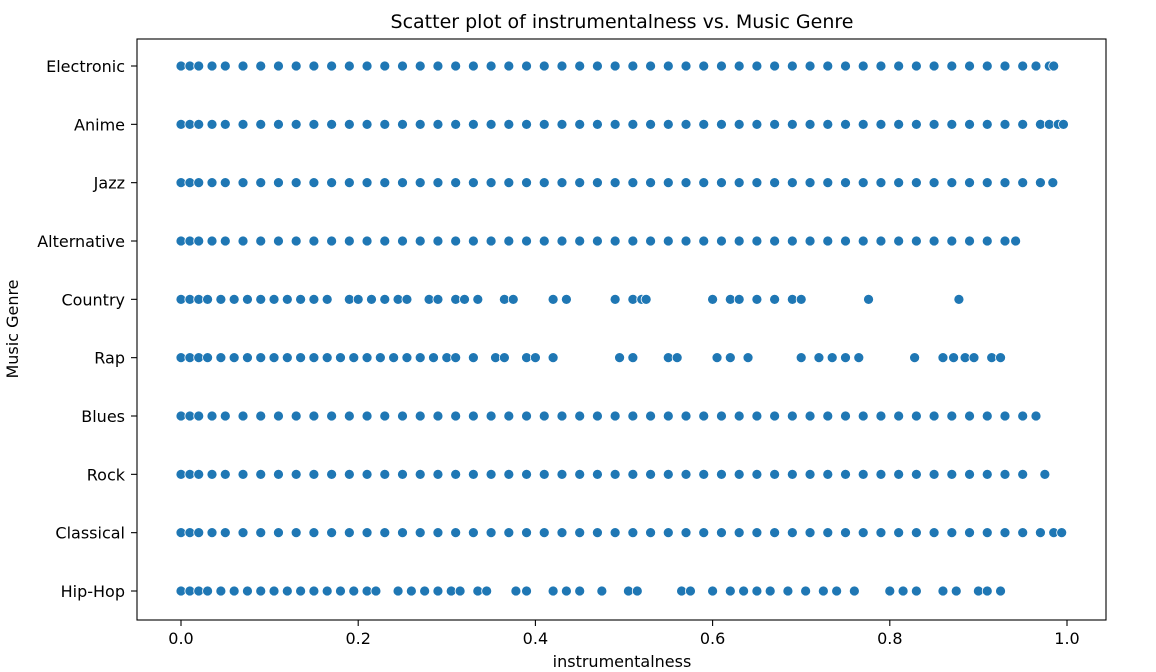 The width and height of the screenshot is (1156, 672). Describe the element at coordinates (889, 638) in the screenshot. I see `x-tick-label: 0.8` at that location.